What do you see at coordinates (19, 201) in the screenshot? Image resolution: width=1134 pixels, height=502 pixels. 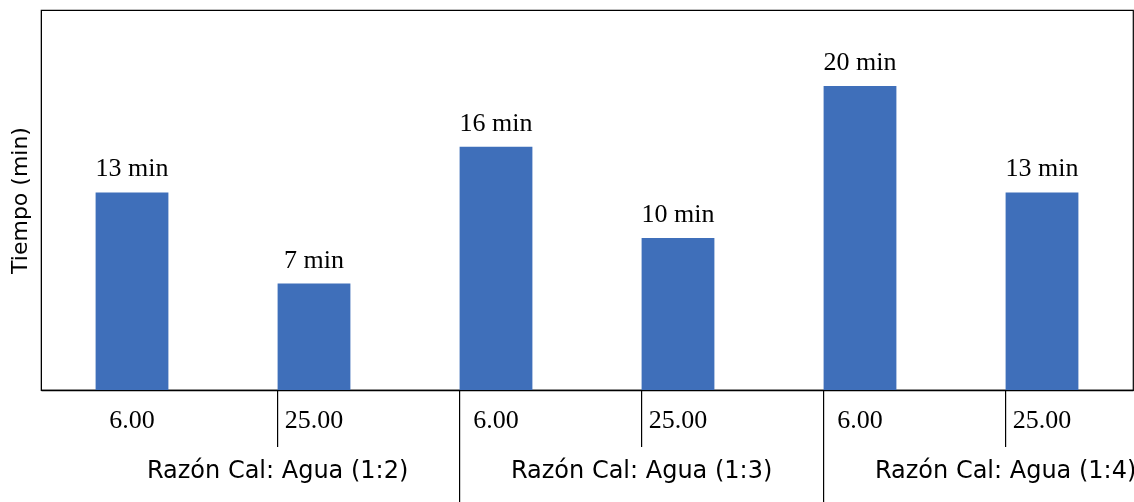 I see `y-axis-title: Tiempo (min)` at bounding box center [19, 201].